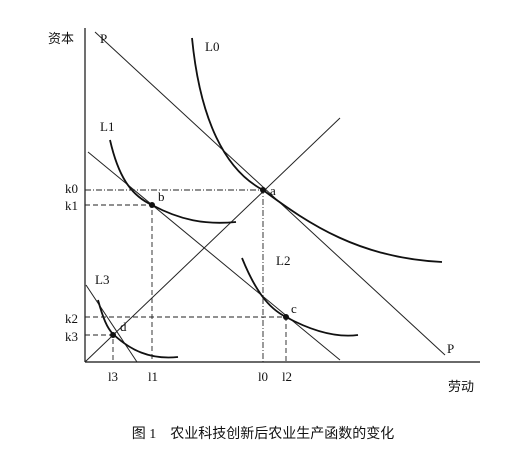  I want to click on point-d, so click(113, 335).